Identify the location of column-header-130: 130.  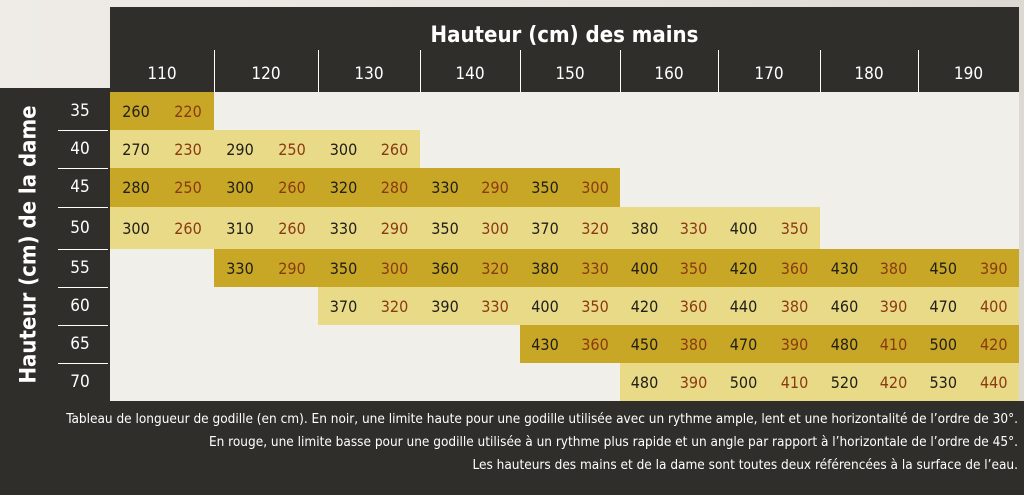
(369, 74).